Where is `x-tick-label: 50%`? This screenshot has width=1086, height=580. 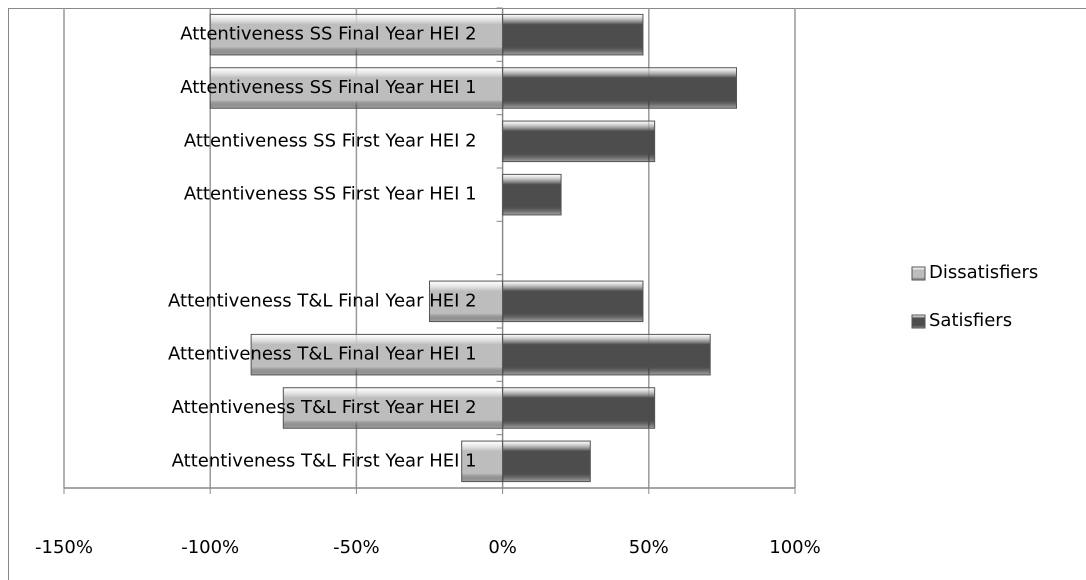 x-tick-label: 50% is located at coordinates (649, 547).